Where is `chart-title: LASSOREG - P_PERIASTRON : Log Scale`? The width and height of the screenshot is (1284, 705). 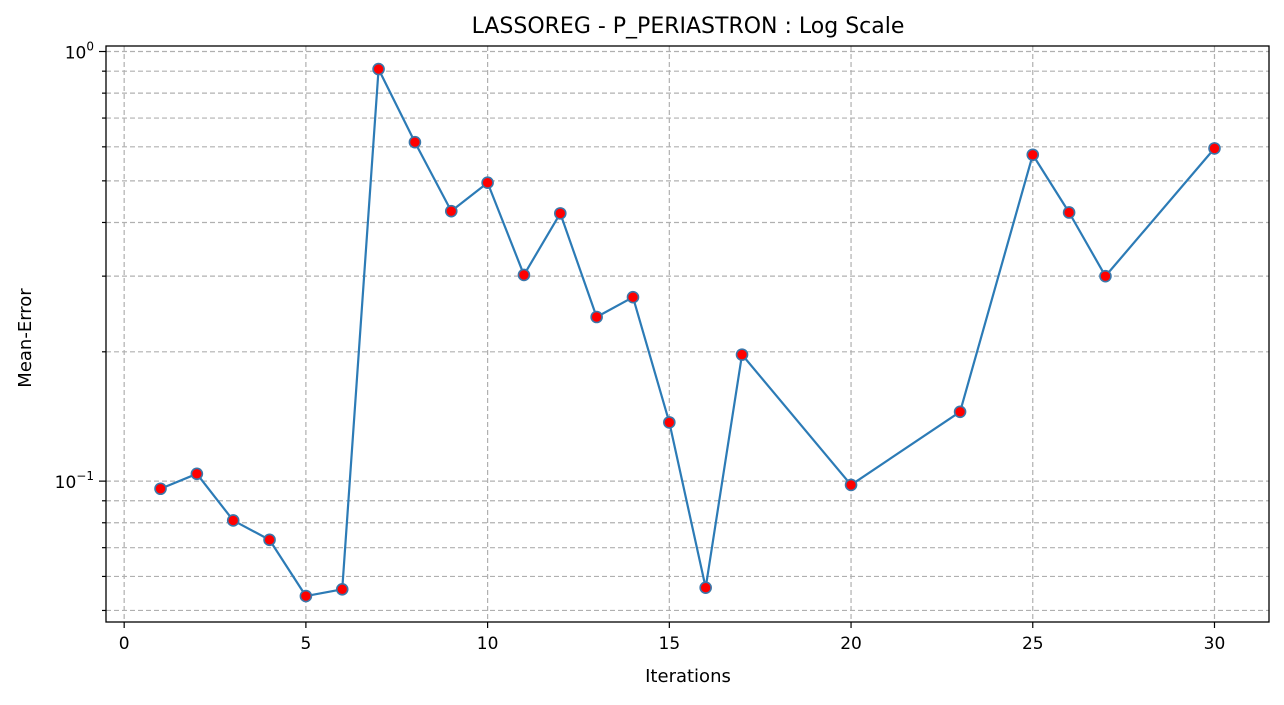
chart-title: LASSOREG - P_PERIASTRON : Log Scale is located at coordinates (688, 26).